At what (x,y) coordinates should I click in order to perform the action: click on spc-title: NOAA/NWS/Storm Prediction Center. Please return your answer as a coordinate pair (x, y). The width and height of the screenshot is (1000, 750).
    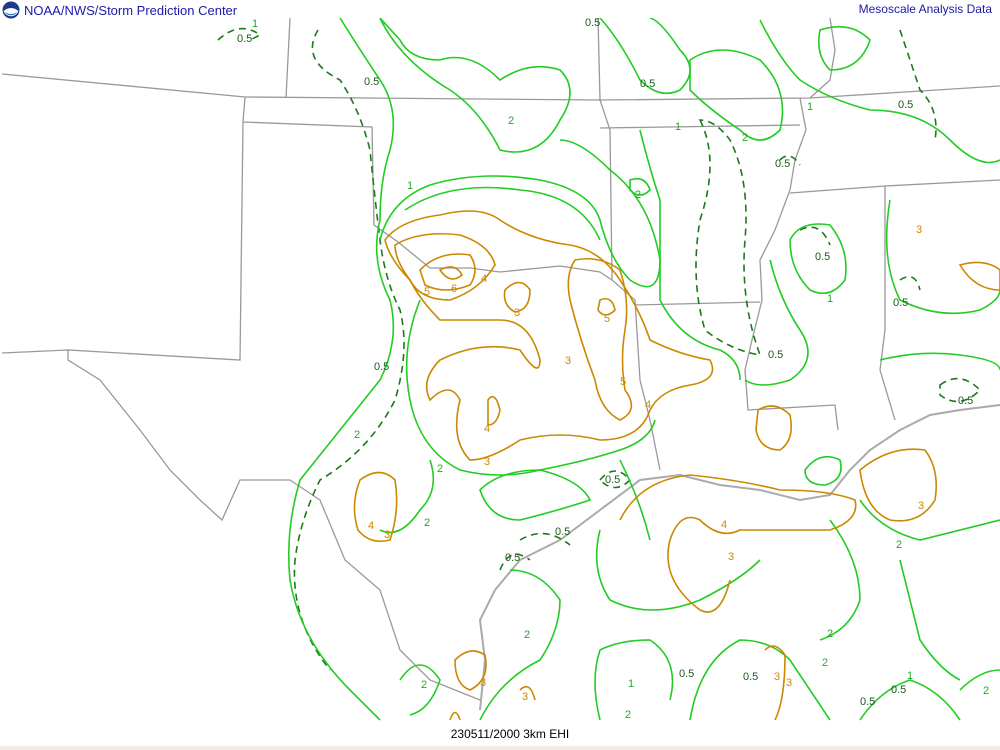
    Looking at the image, I should click on (131, 10).